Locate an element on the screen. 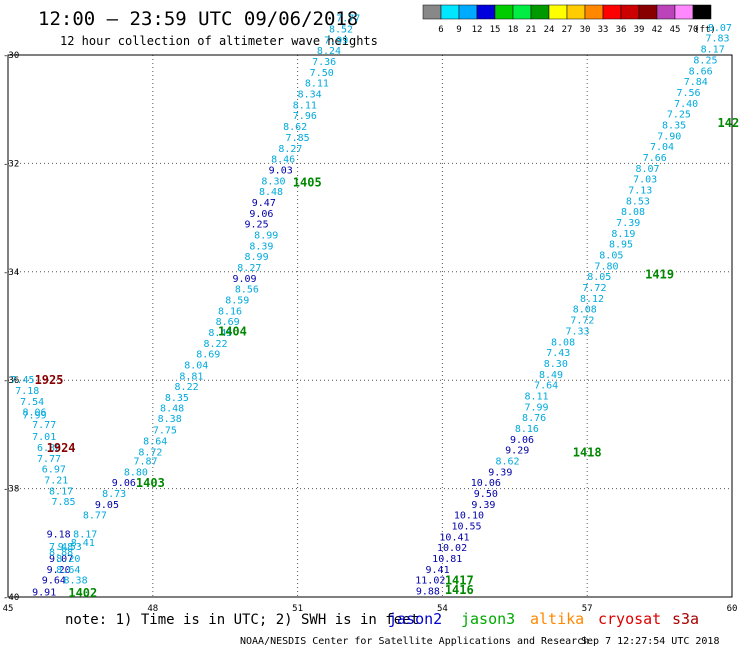 The image size is (740, 650). wave-height-point: 7.50 is located at coordinates (322, 73).